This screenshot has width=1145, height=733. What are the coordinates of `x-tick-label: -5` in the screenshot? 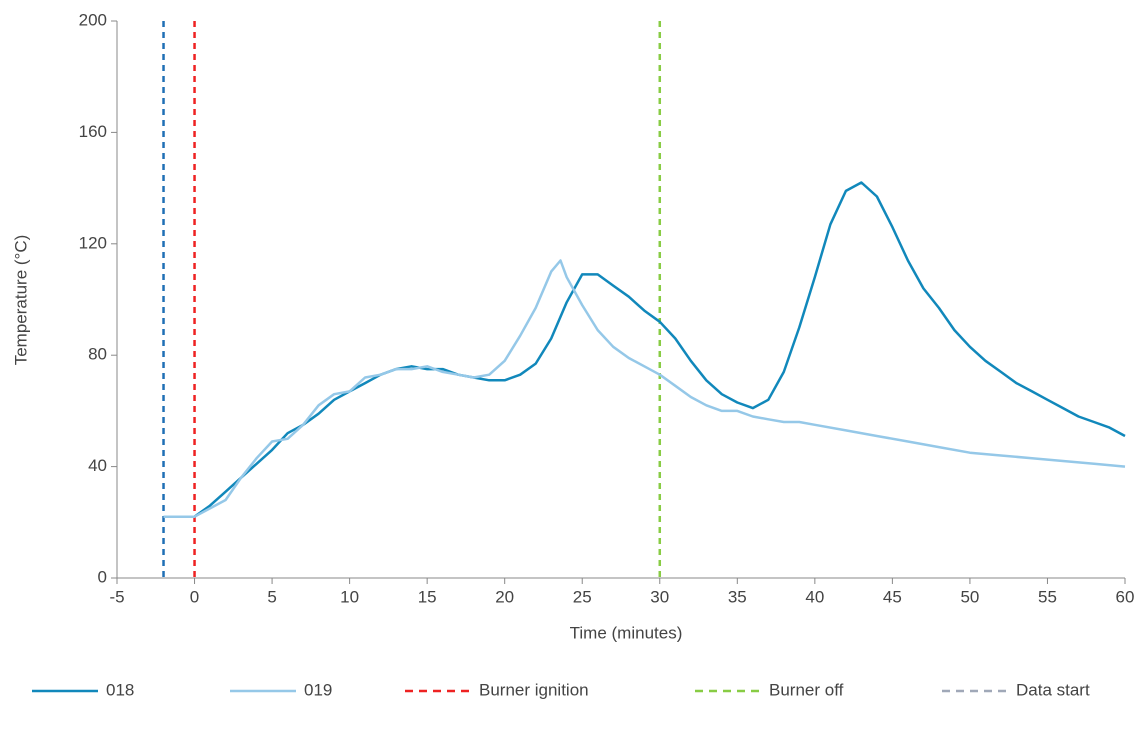 It's located at (116, 596).